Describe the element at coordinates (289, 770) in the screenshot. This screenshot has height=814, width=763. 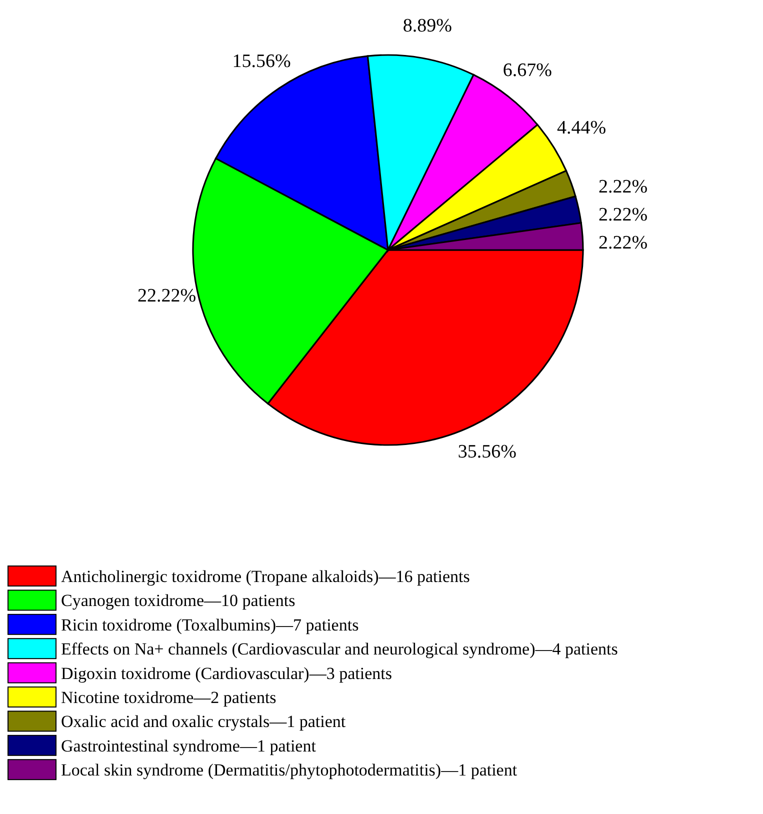
I see `legend-label: Local skin syndrome (Dermatitis/phytophotodermatitis)—1 patient` at that location.